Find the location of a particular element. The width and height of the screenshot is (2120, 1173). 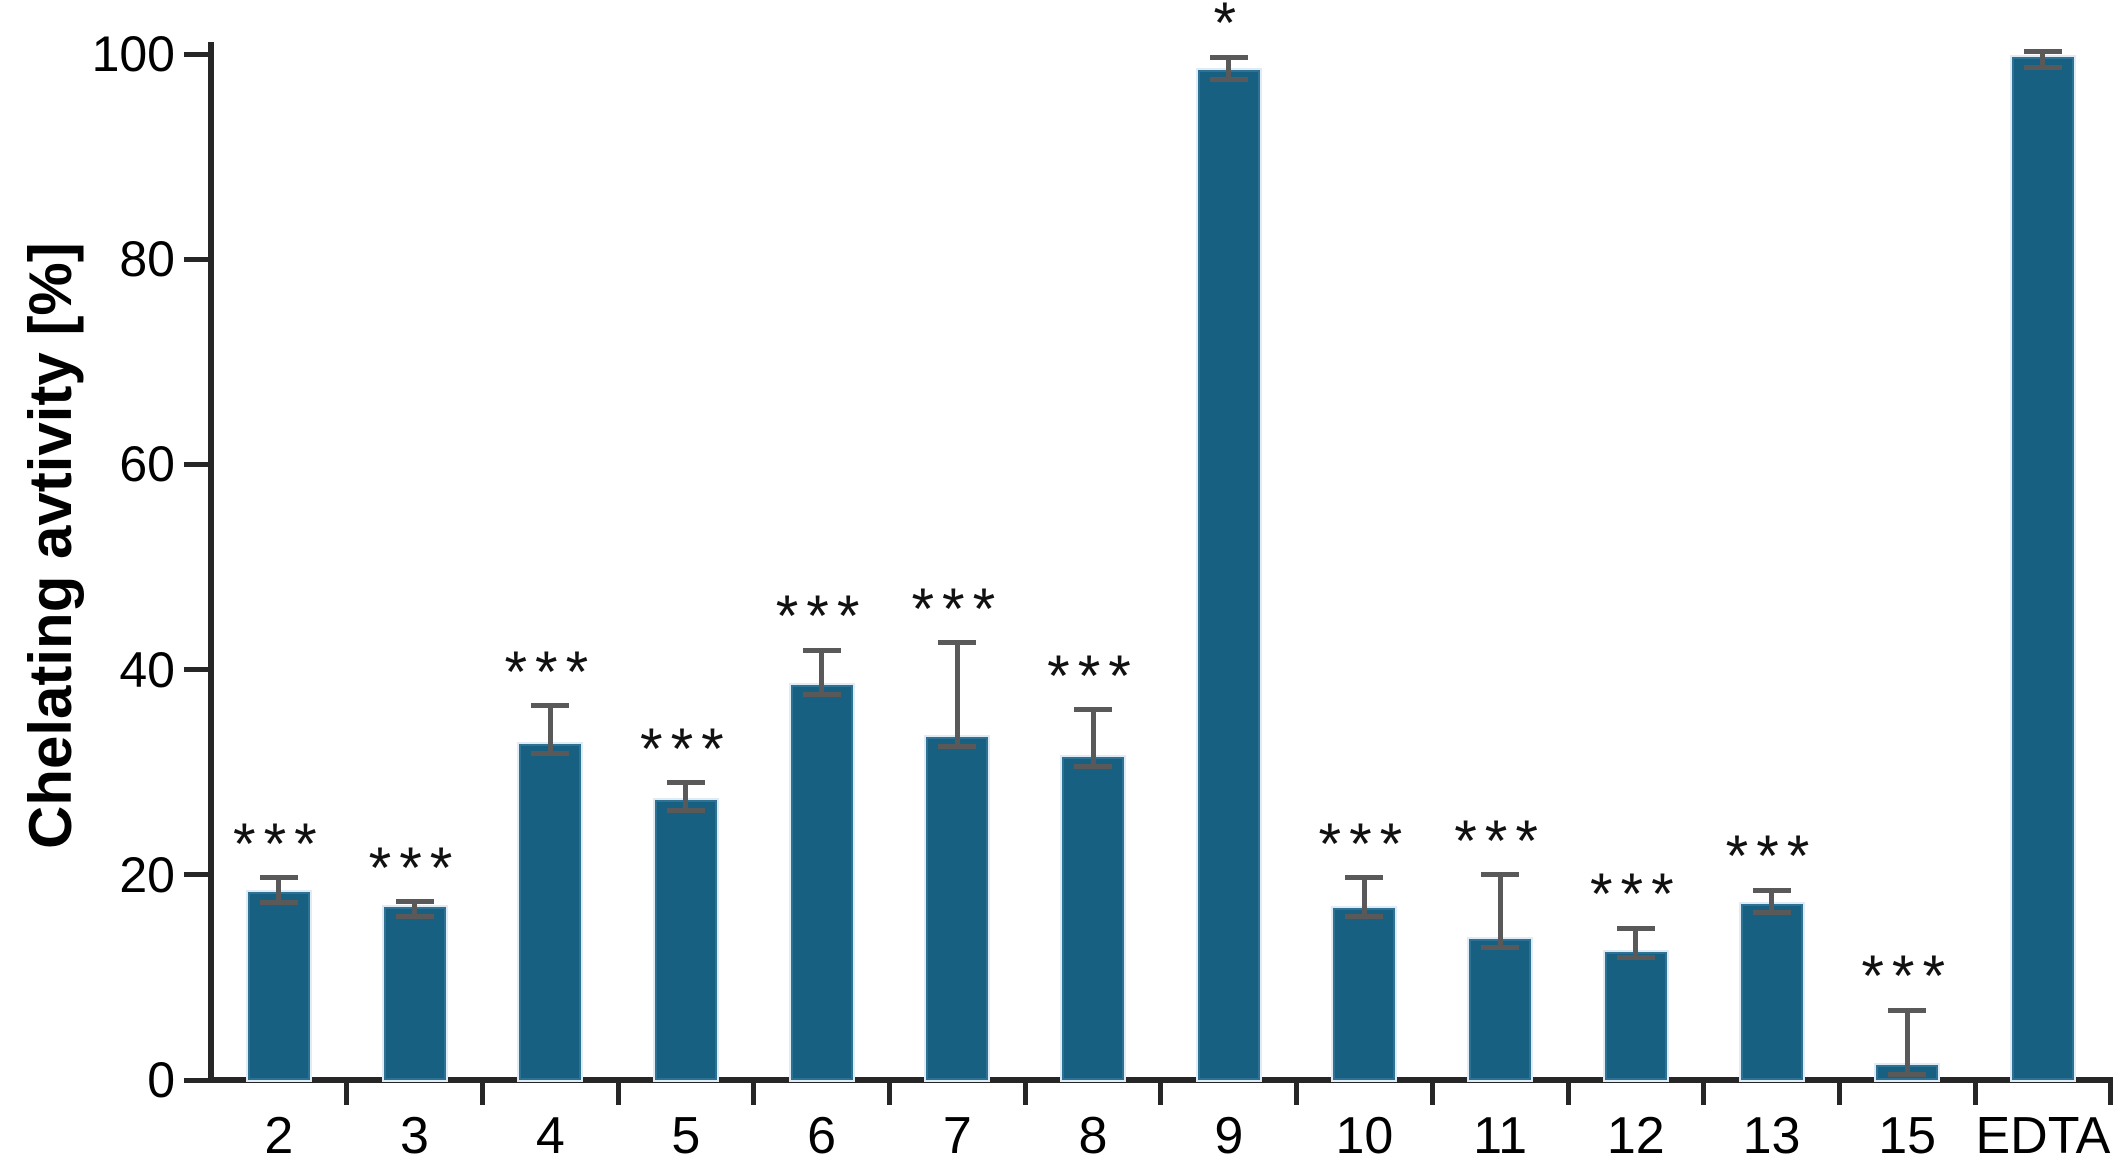

x-tick-label: 10 is located at coordinates (1364, 1136).